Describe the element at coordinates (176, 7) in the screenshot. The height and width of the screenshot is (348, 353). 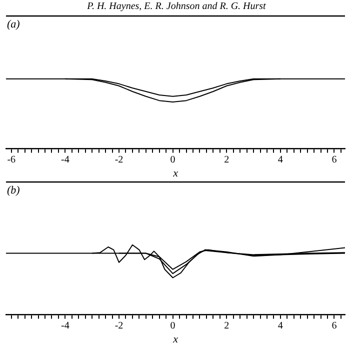
I see `text: P. H. Haynes, E. R. Johnson and R. G. Hurst` at that location.